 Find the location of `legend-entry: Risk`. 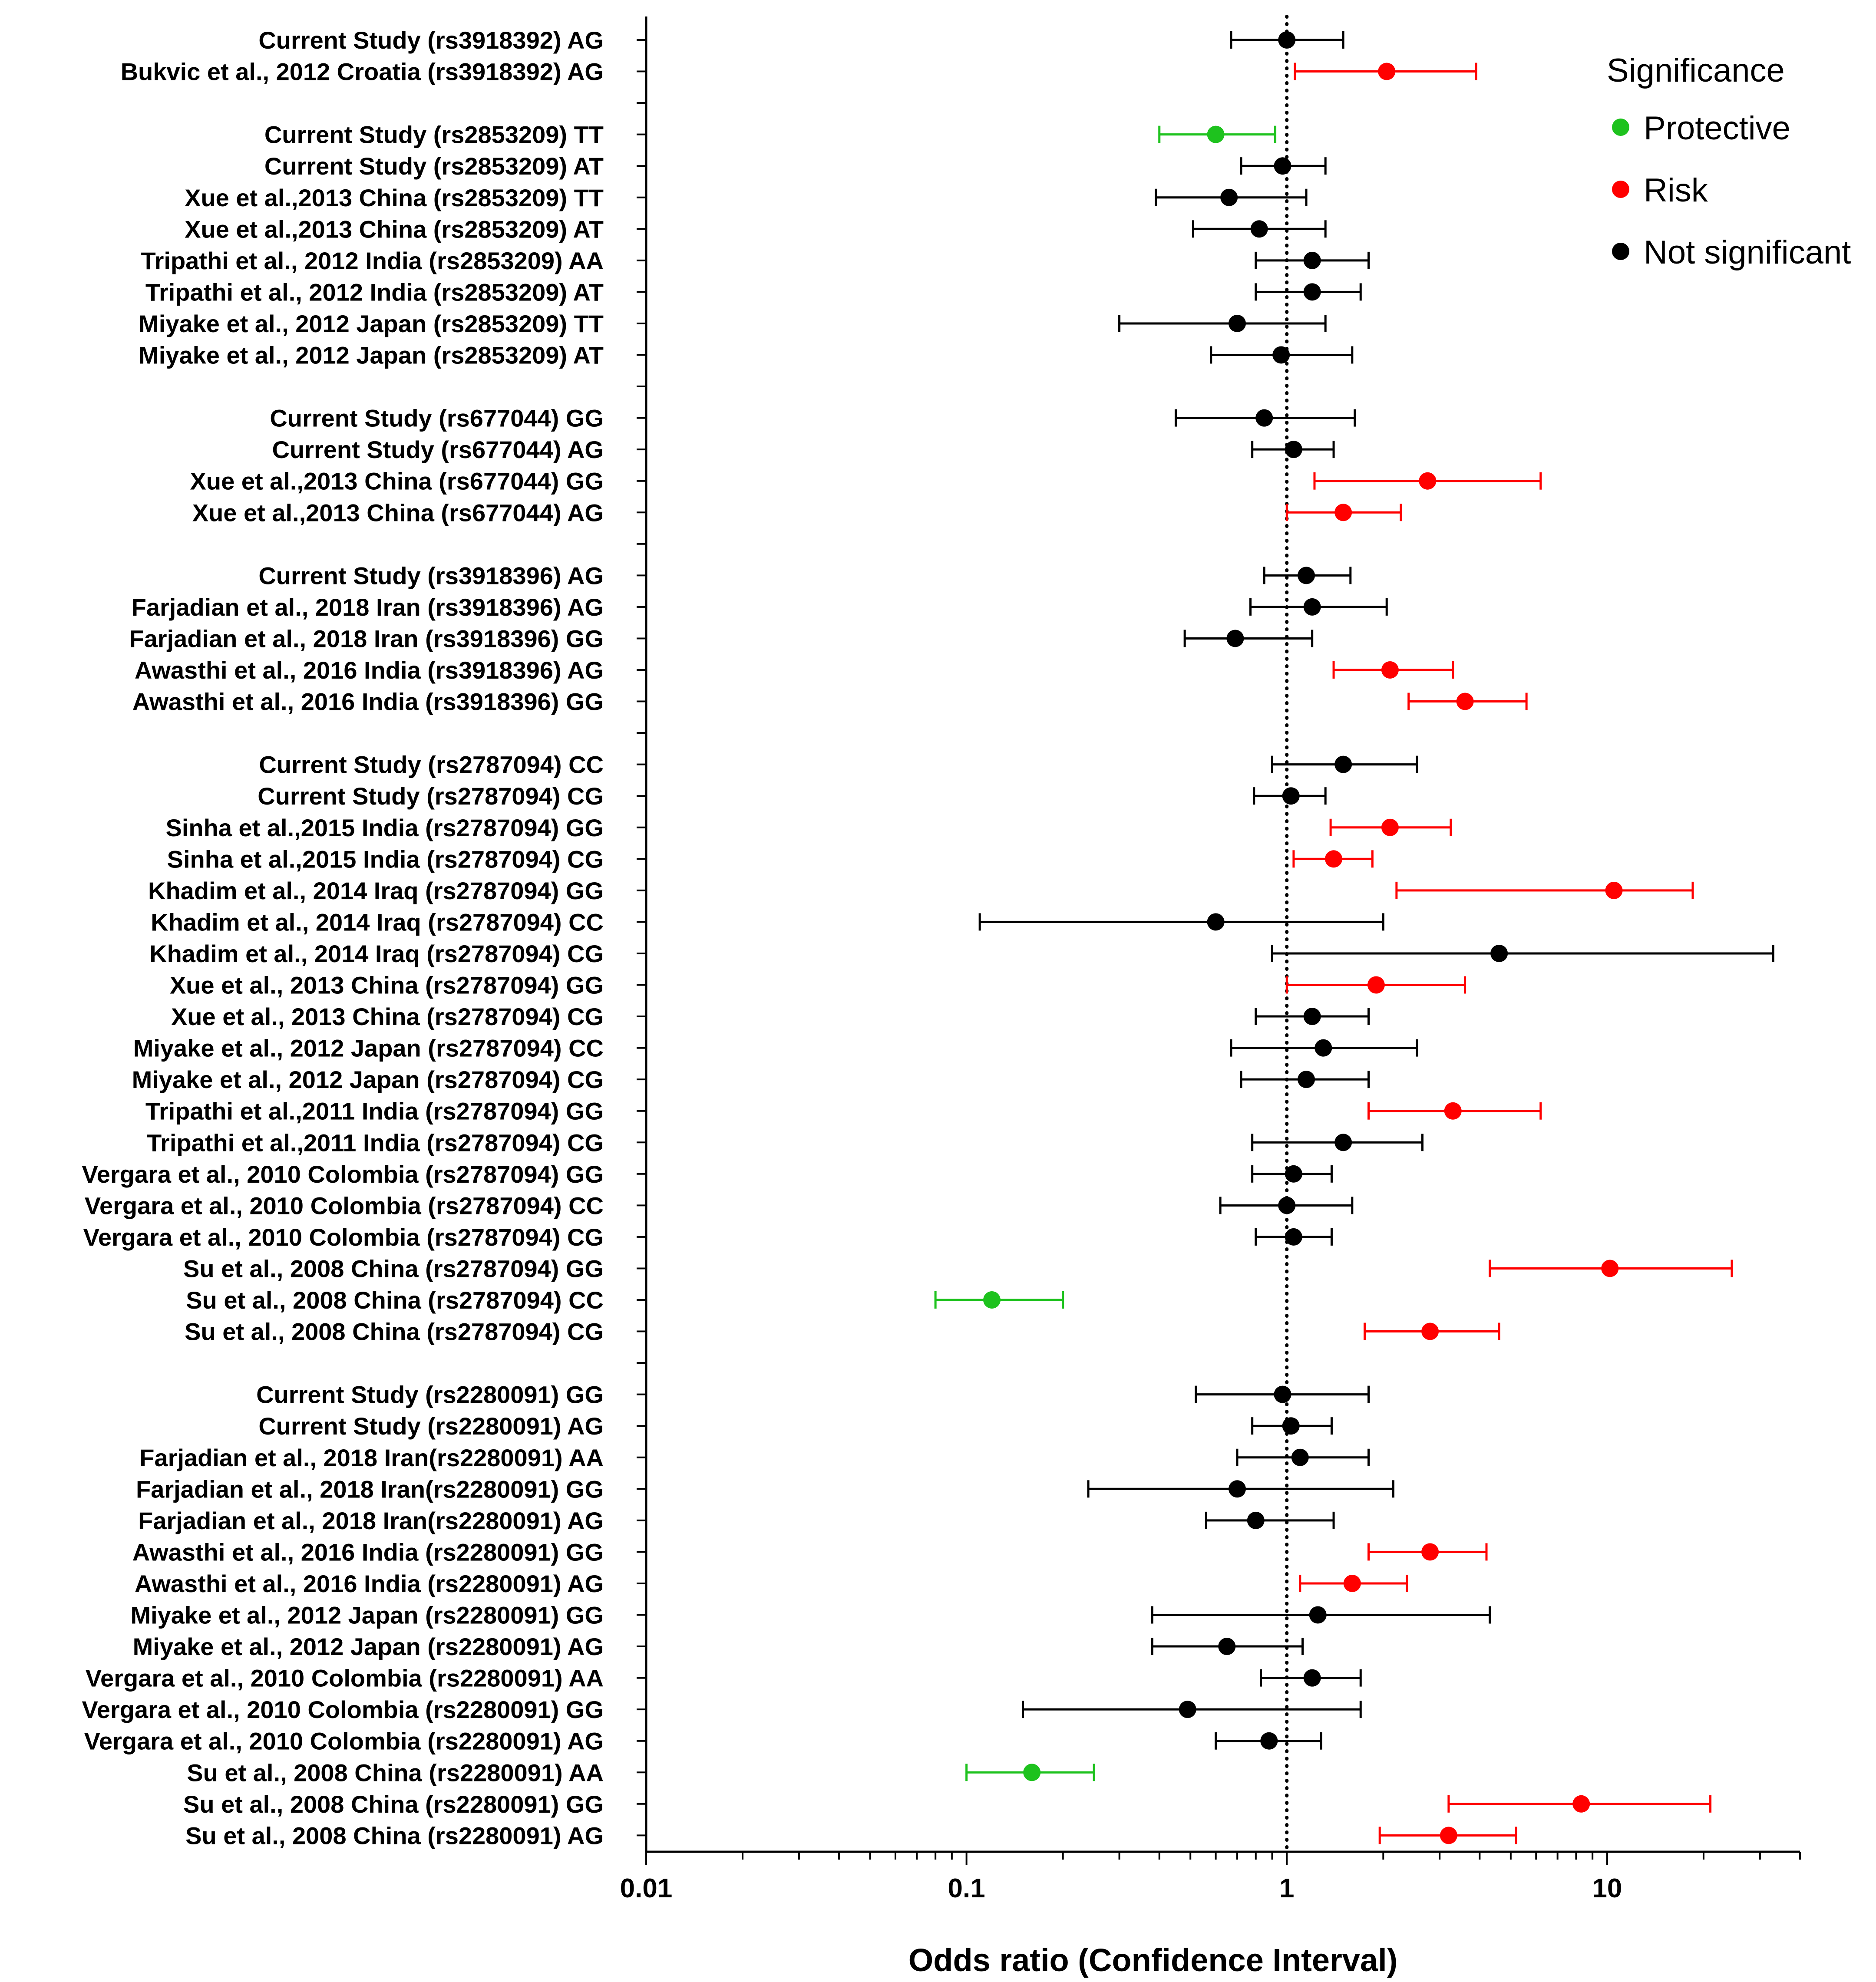

legend-entry: Risk is located at coordinates (1660, 190).